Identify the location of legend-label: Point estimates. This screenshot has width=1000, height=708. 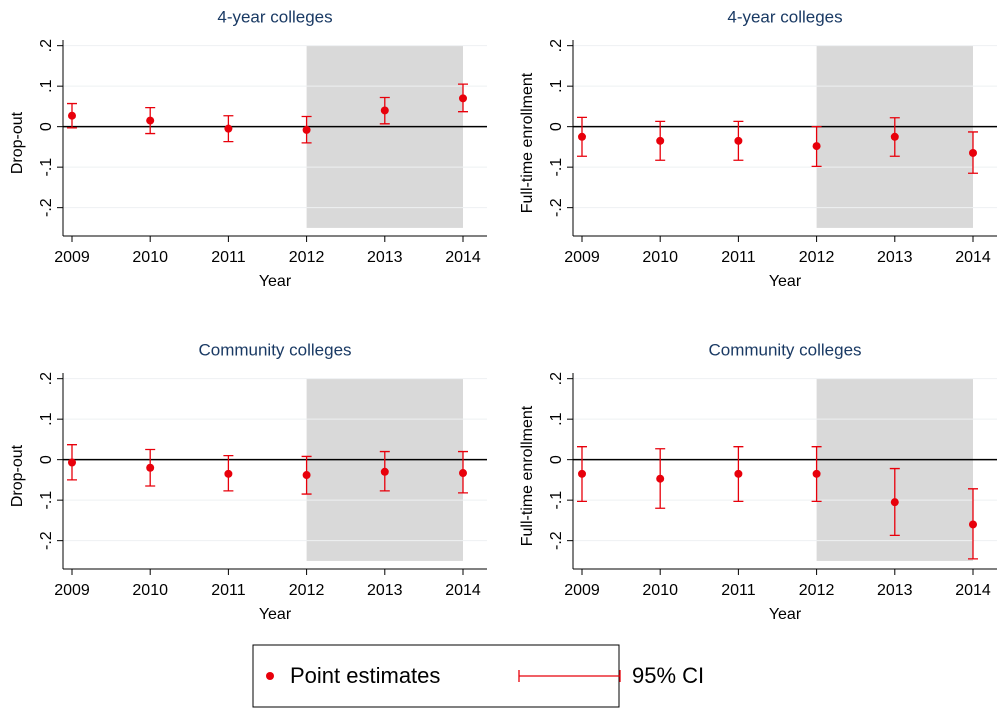
(365, 675).